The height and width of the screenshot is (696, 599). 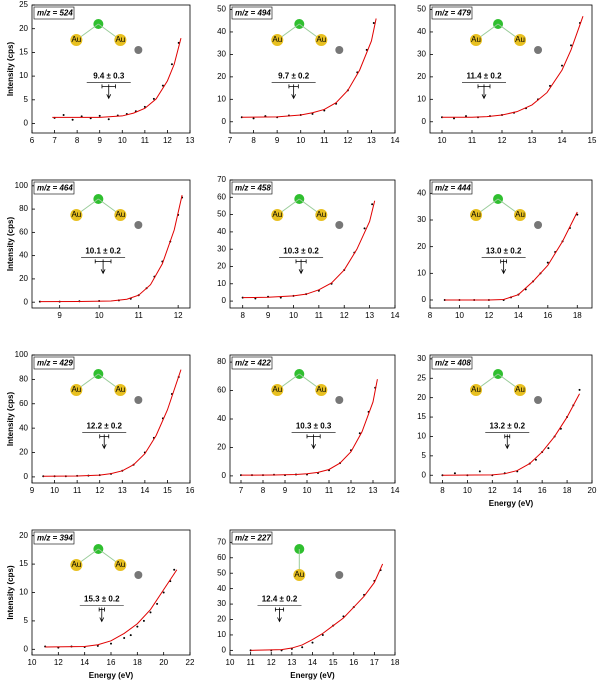 What do you see at coordinates (253, 13) in the screenshot?
I see `panel-title: m/z = 494` at bounding box center [253, 13].